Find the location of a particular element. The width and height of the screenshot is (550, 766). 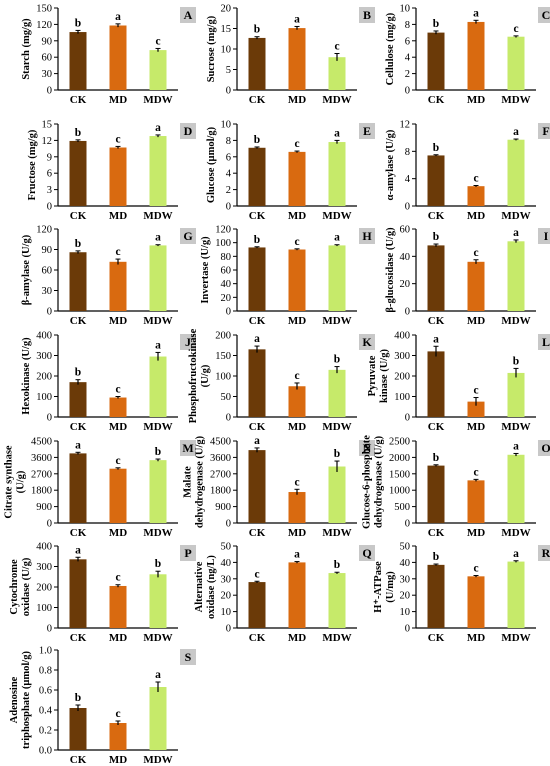

y-axis-title: (U/g) is located at coordinates (21, 481).